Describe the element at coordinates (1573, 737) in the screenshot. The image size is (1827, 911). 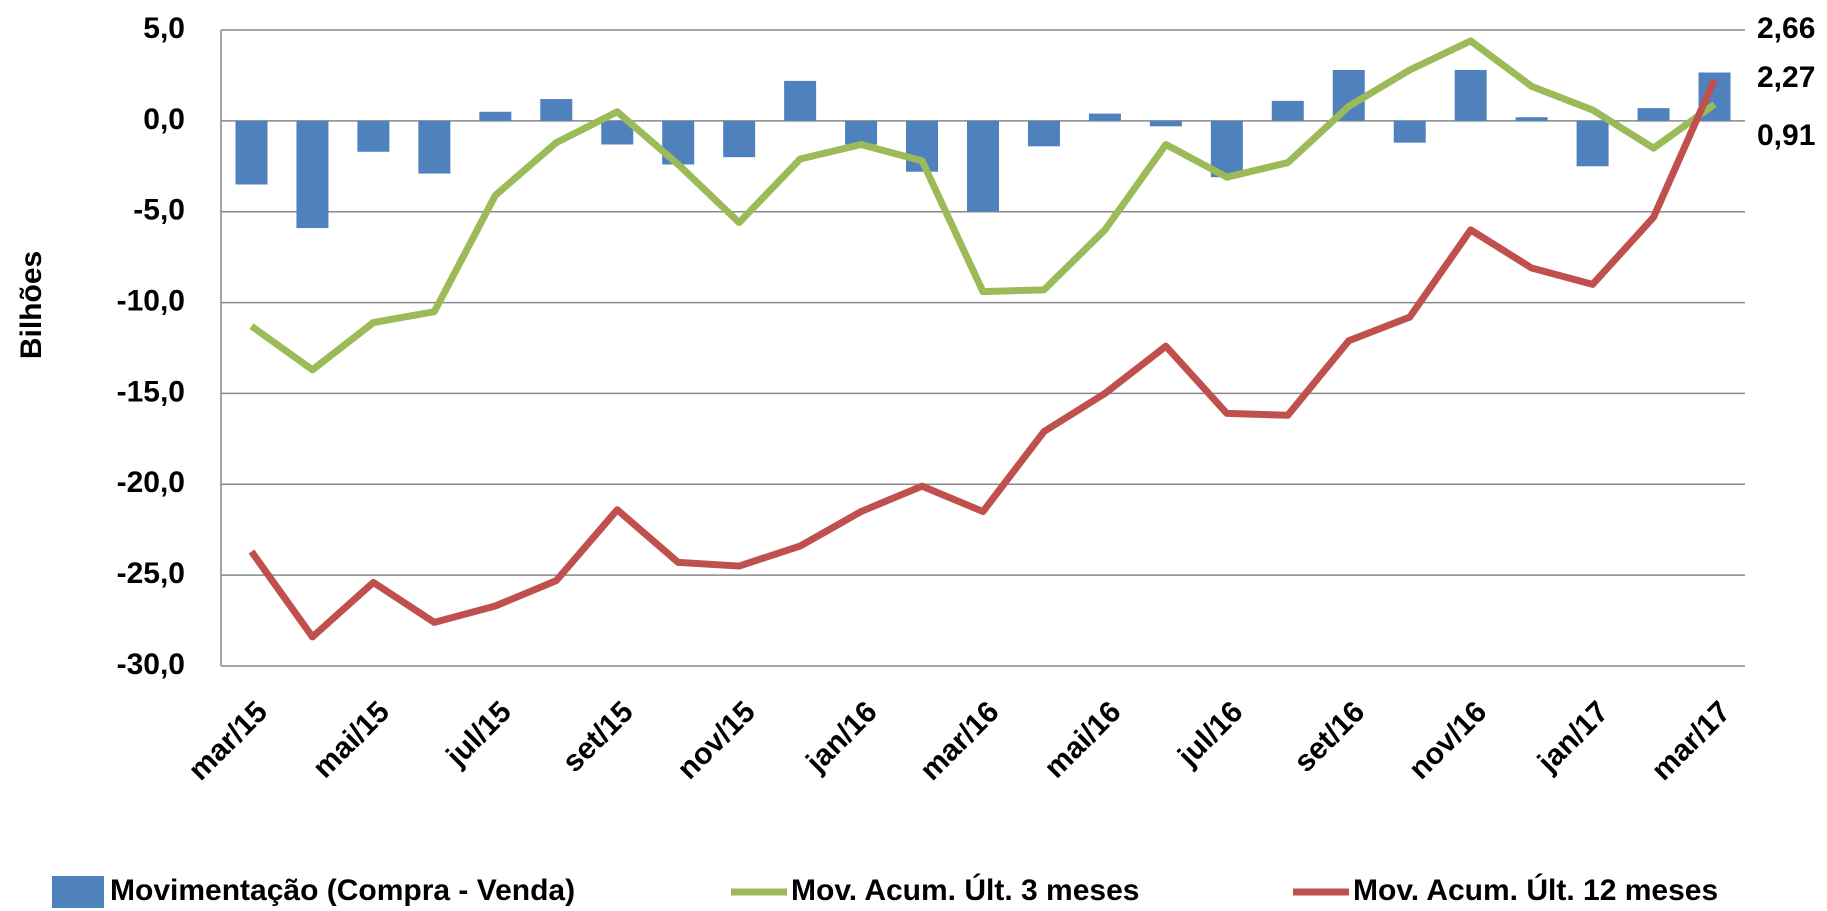
I see `x-tick-label: jan/17` at that location.